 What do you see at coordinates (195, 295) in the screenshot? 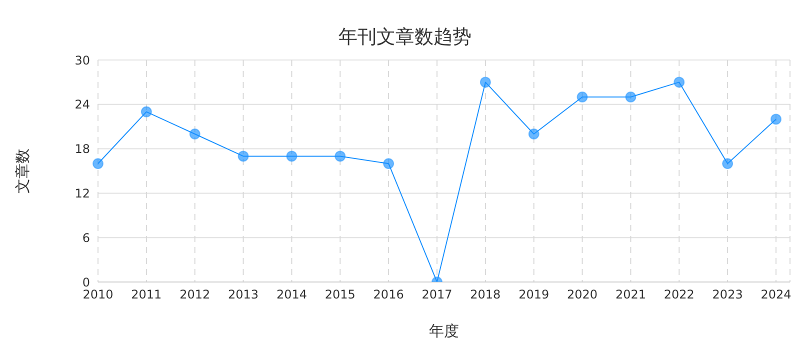
I see `x-tick-label: 2012` at bounding box center [195, 295].